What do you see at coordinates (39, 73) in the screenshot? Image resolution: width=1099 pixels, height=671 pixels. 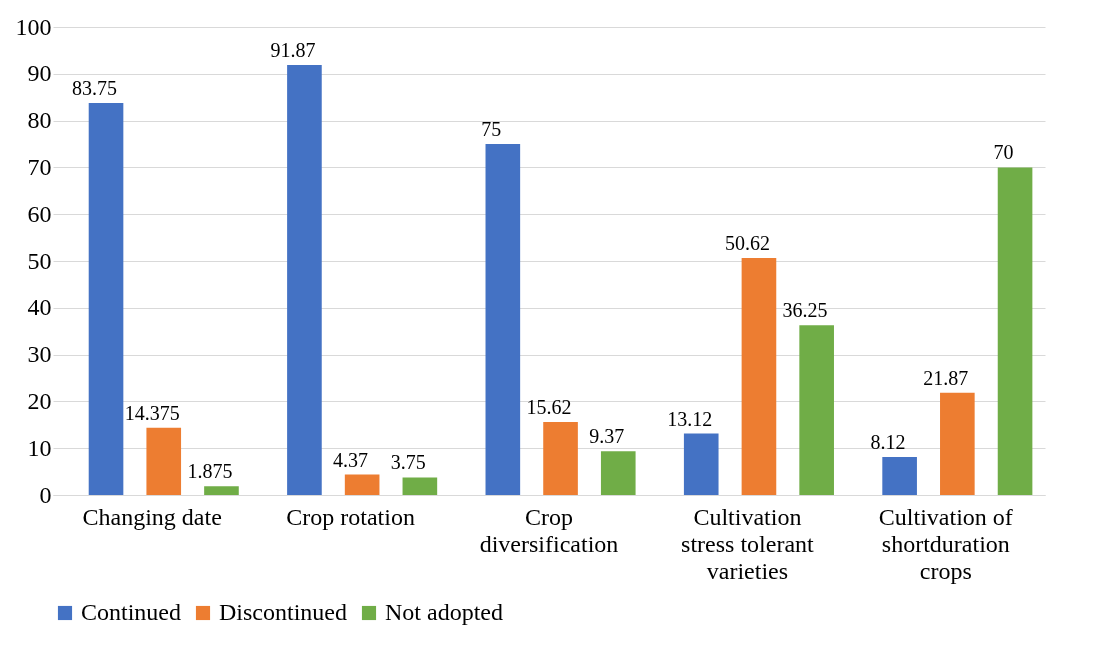 I see `y-tick-label: 90` at bounding box center [39, 73].